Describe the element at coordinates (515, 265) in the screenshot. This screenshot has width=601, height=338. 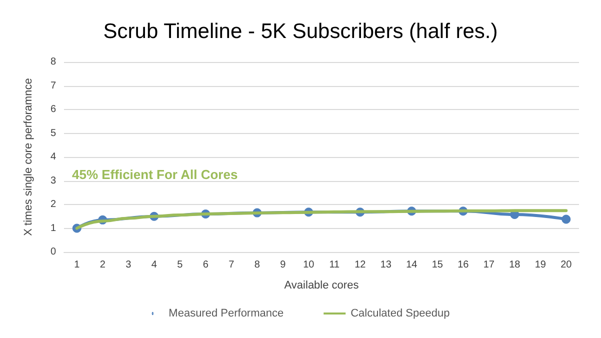
I see `x-tick-label: 18` at that location.